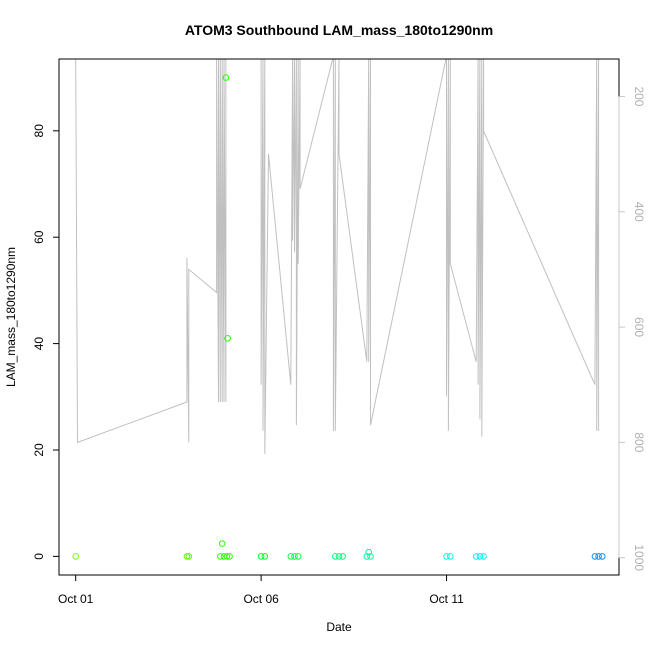 The height and width of the screenshot is (650, 650). I want to click on y2-tick-label: 1000, so click(639, 557).